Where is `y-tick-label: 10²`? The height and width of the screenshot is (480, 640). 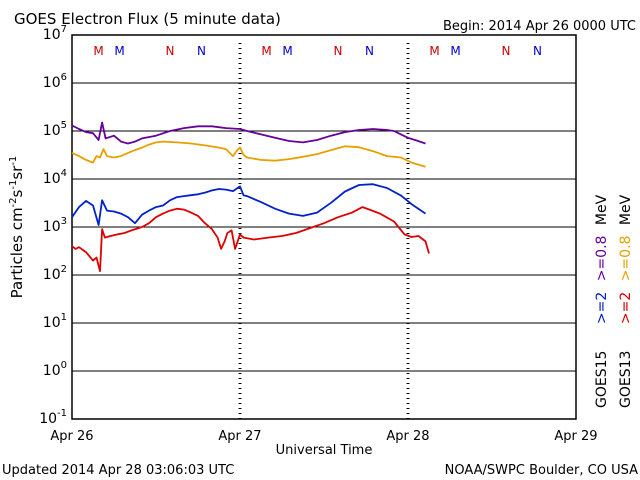
y-tick-label: 10² is located at coordinates (55, 273).